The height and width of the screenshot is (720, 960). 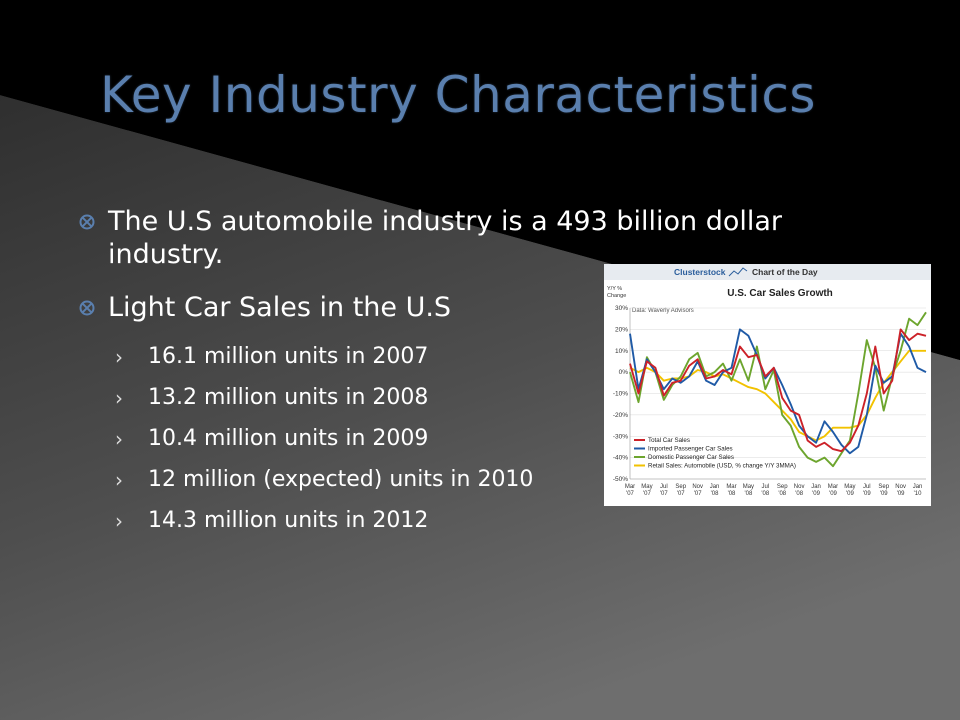 I want to click on y-axis-label: Y/Y % Change, so click(x=616, y=292).